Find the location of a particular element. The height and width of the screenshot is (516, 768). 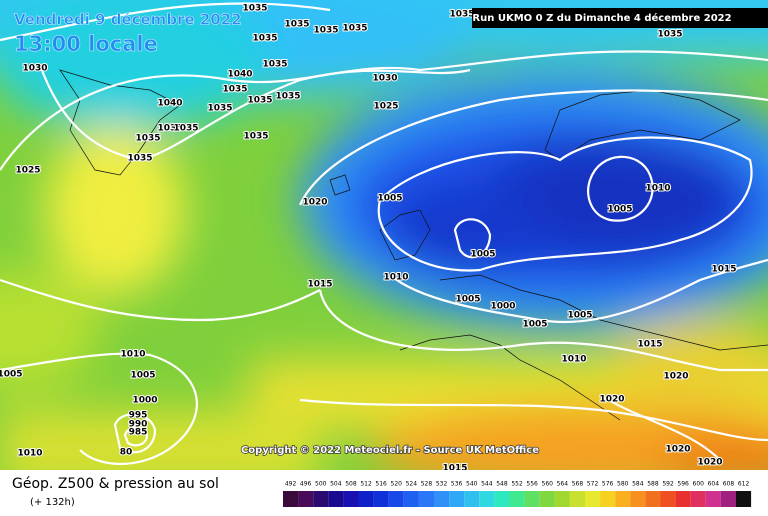

forecast-time: 13:00 locale is located at coordinates (86, 44).